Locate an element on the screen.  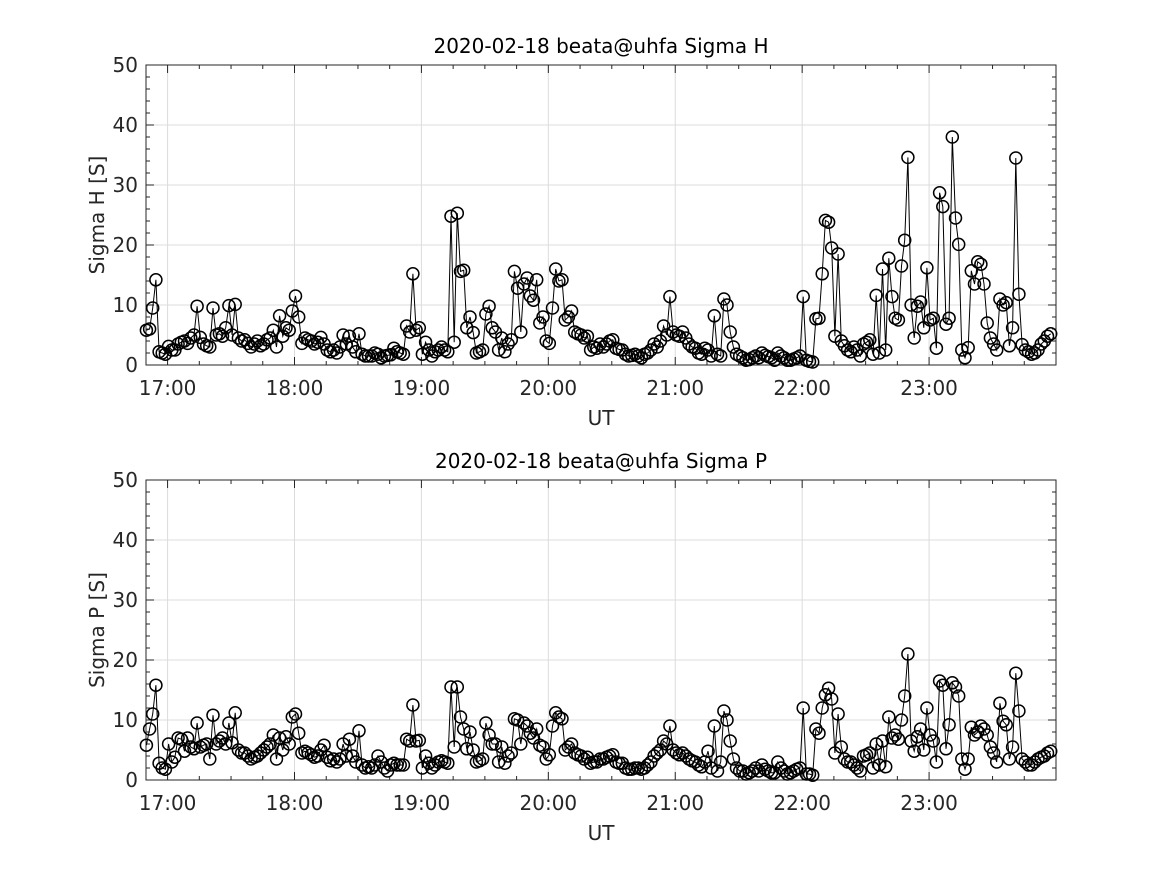
x-tick-label: 17:00 is located at coordinates (168, 803).